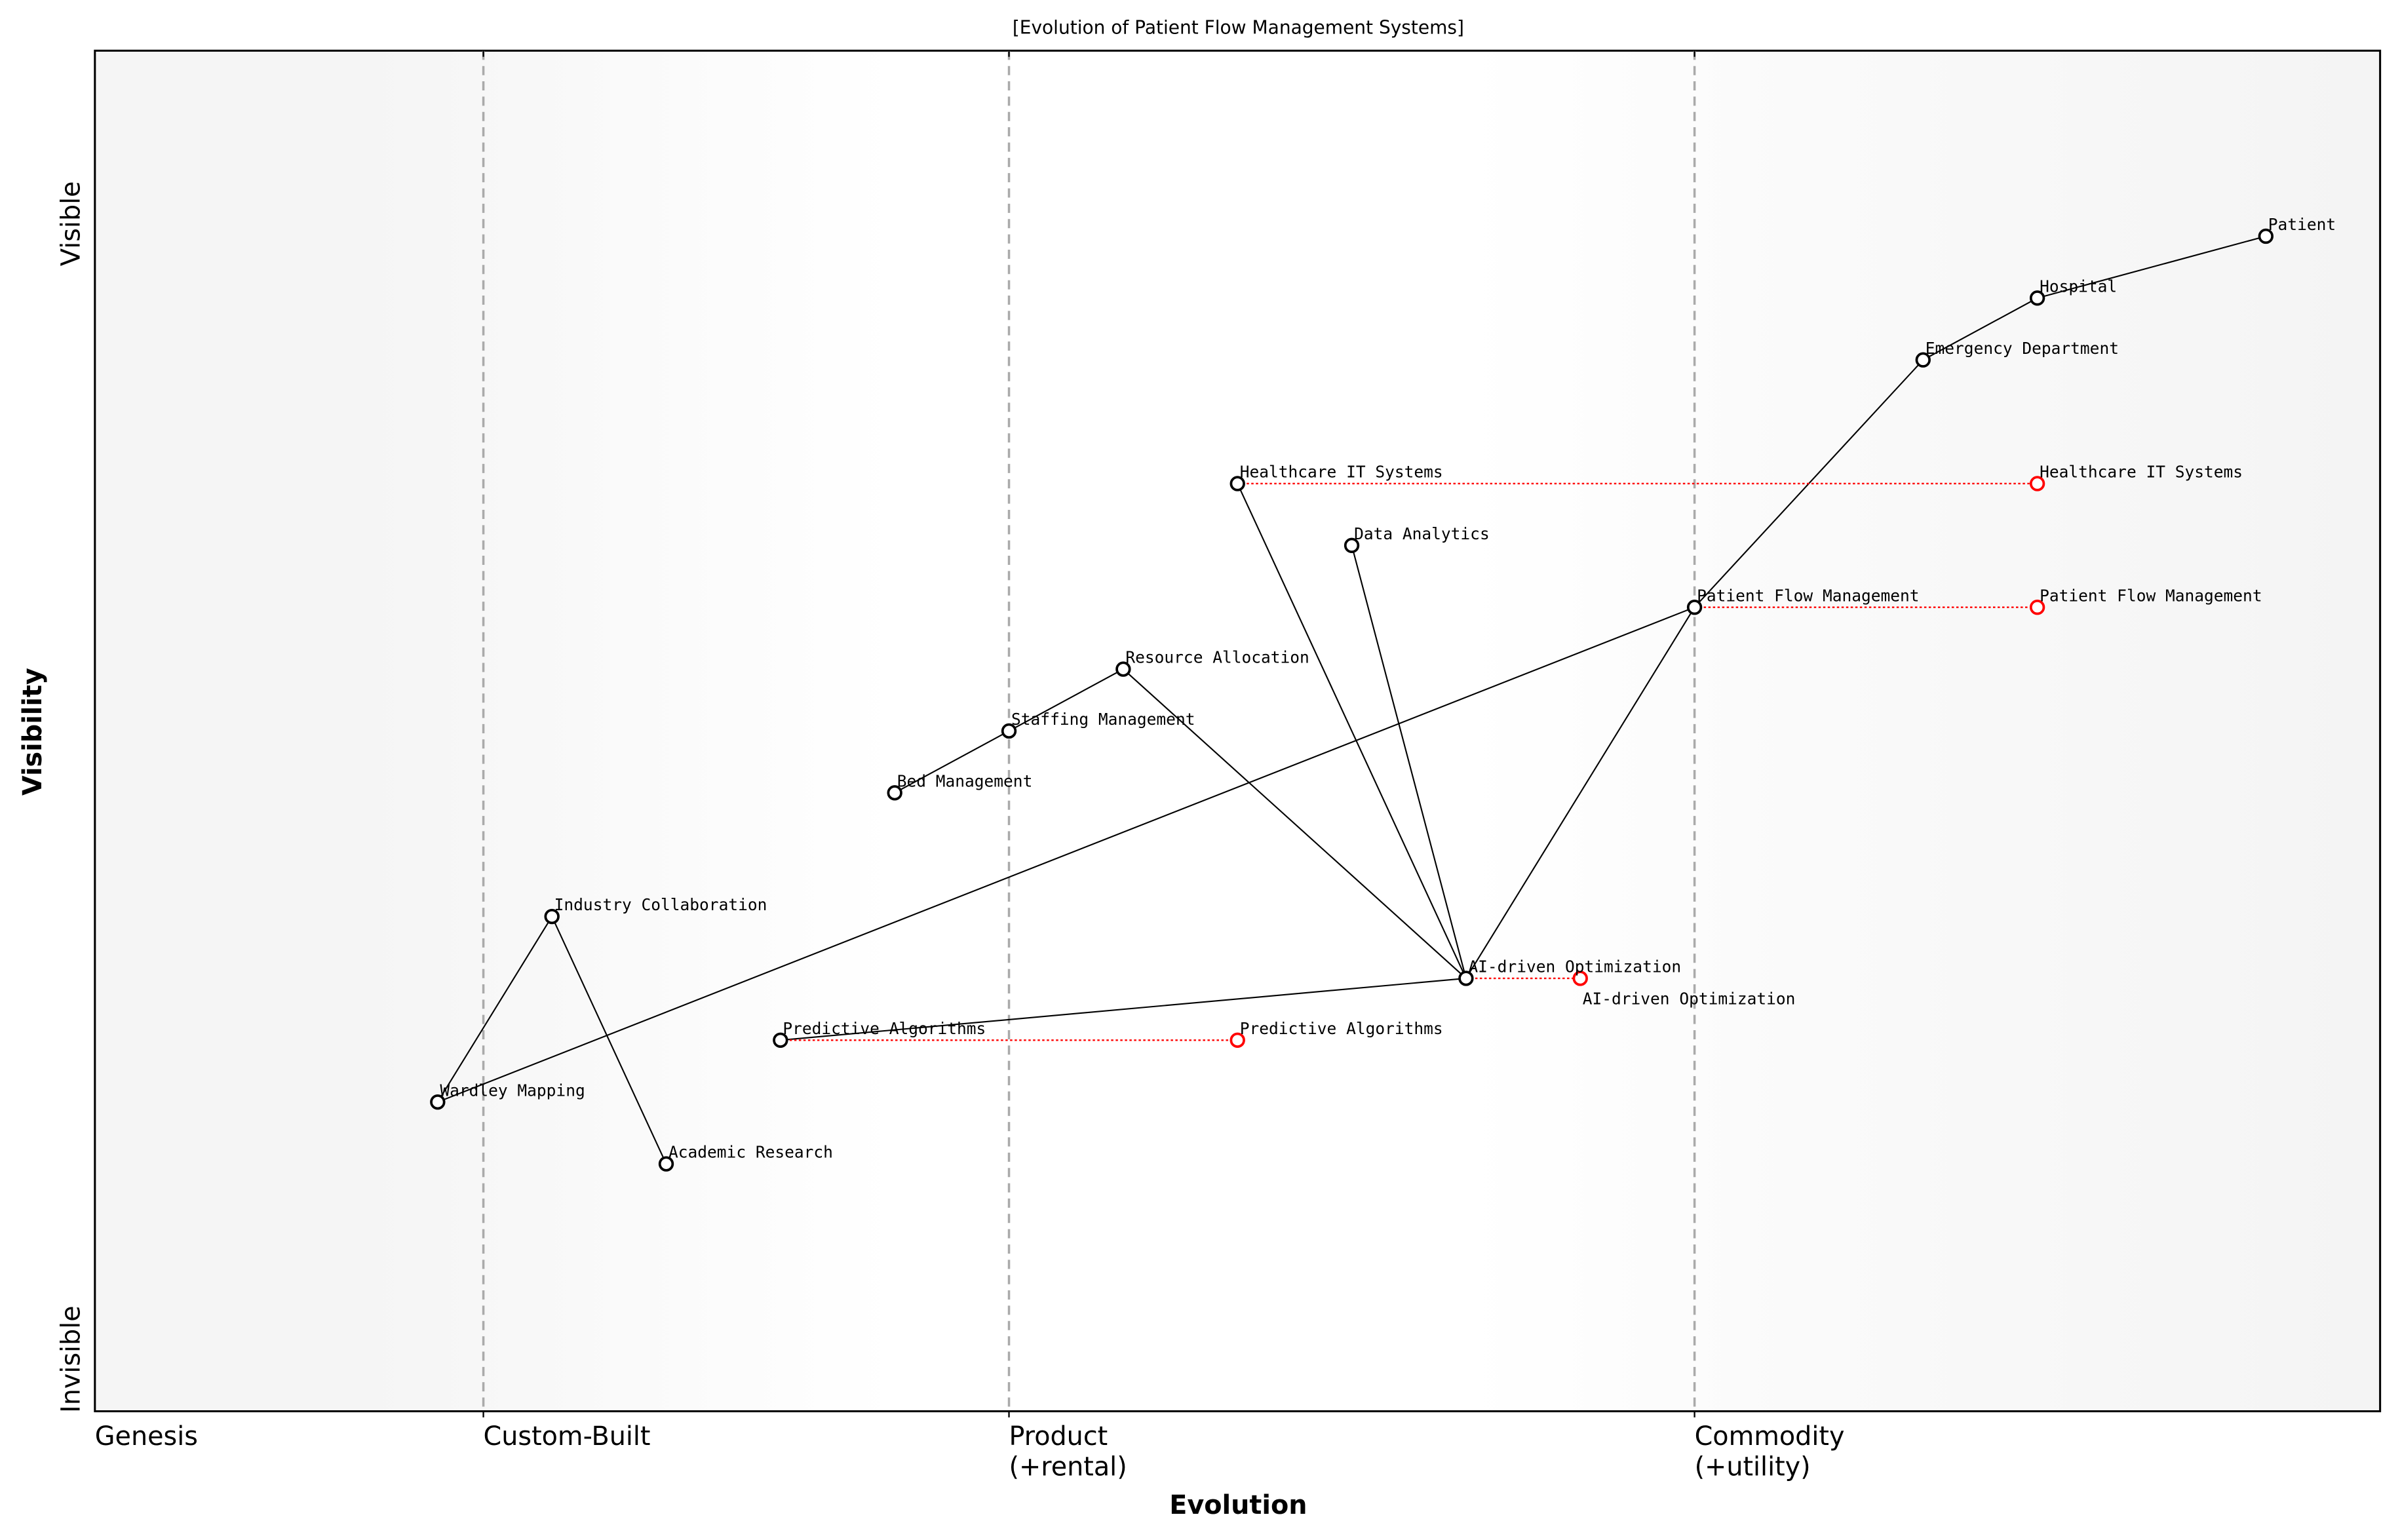  Describe the element at coordinates (2141, 472) in the screenshot. I see `evolved-component-label: Healthcare IT Systems` at that location.